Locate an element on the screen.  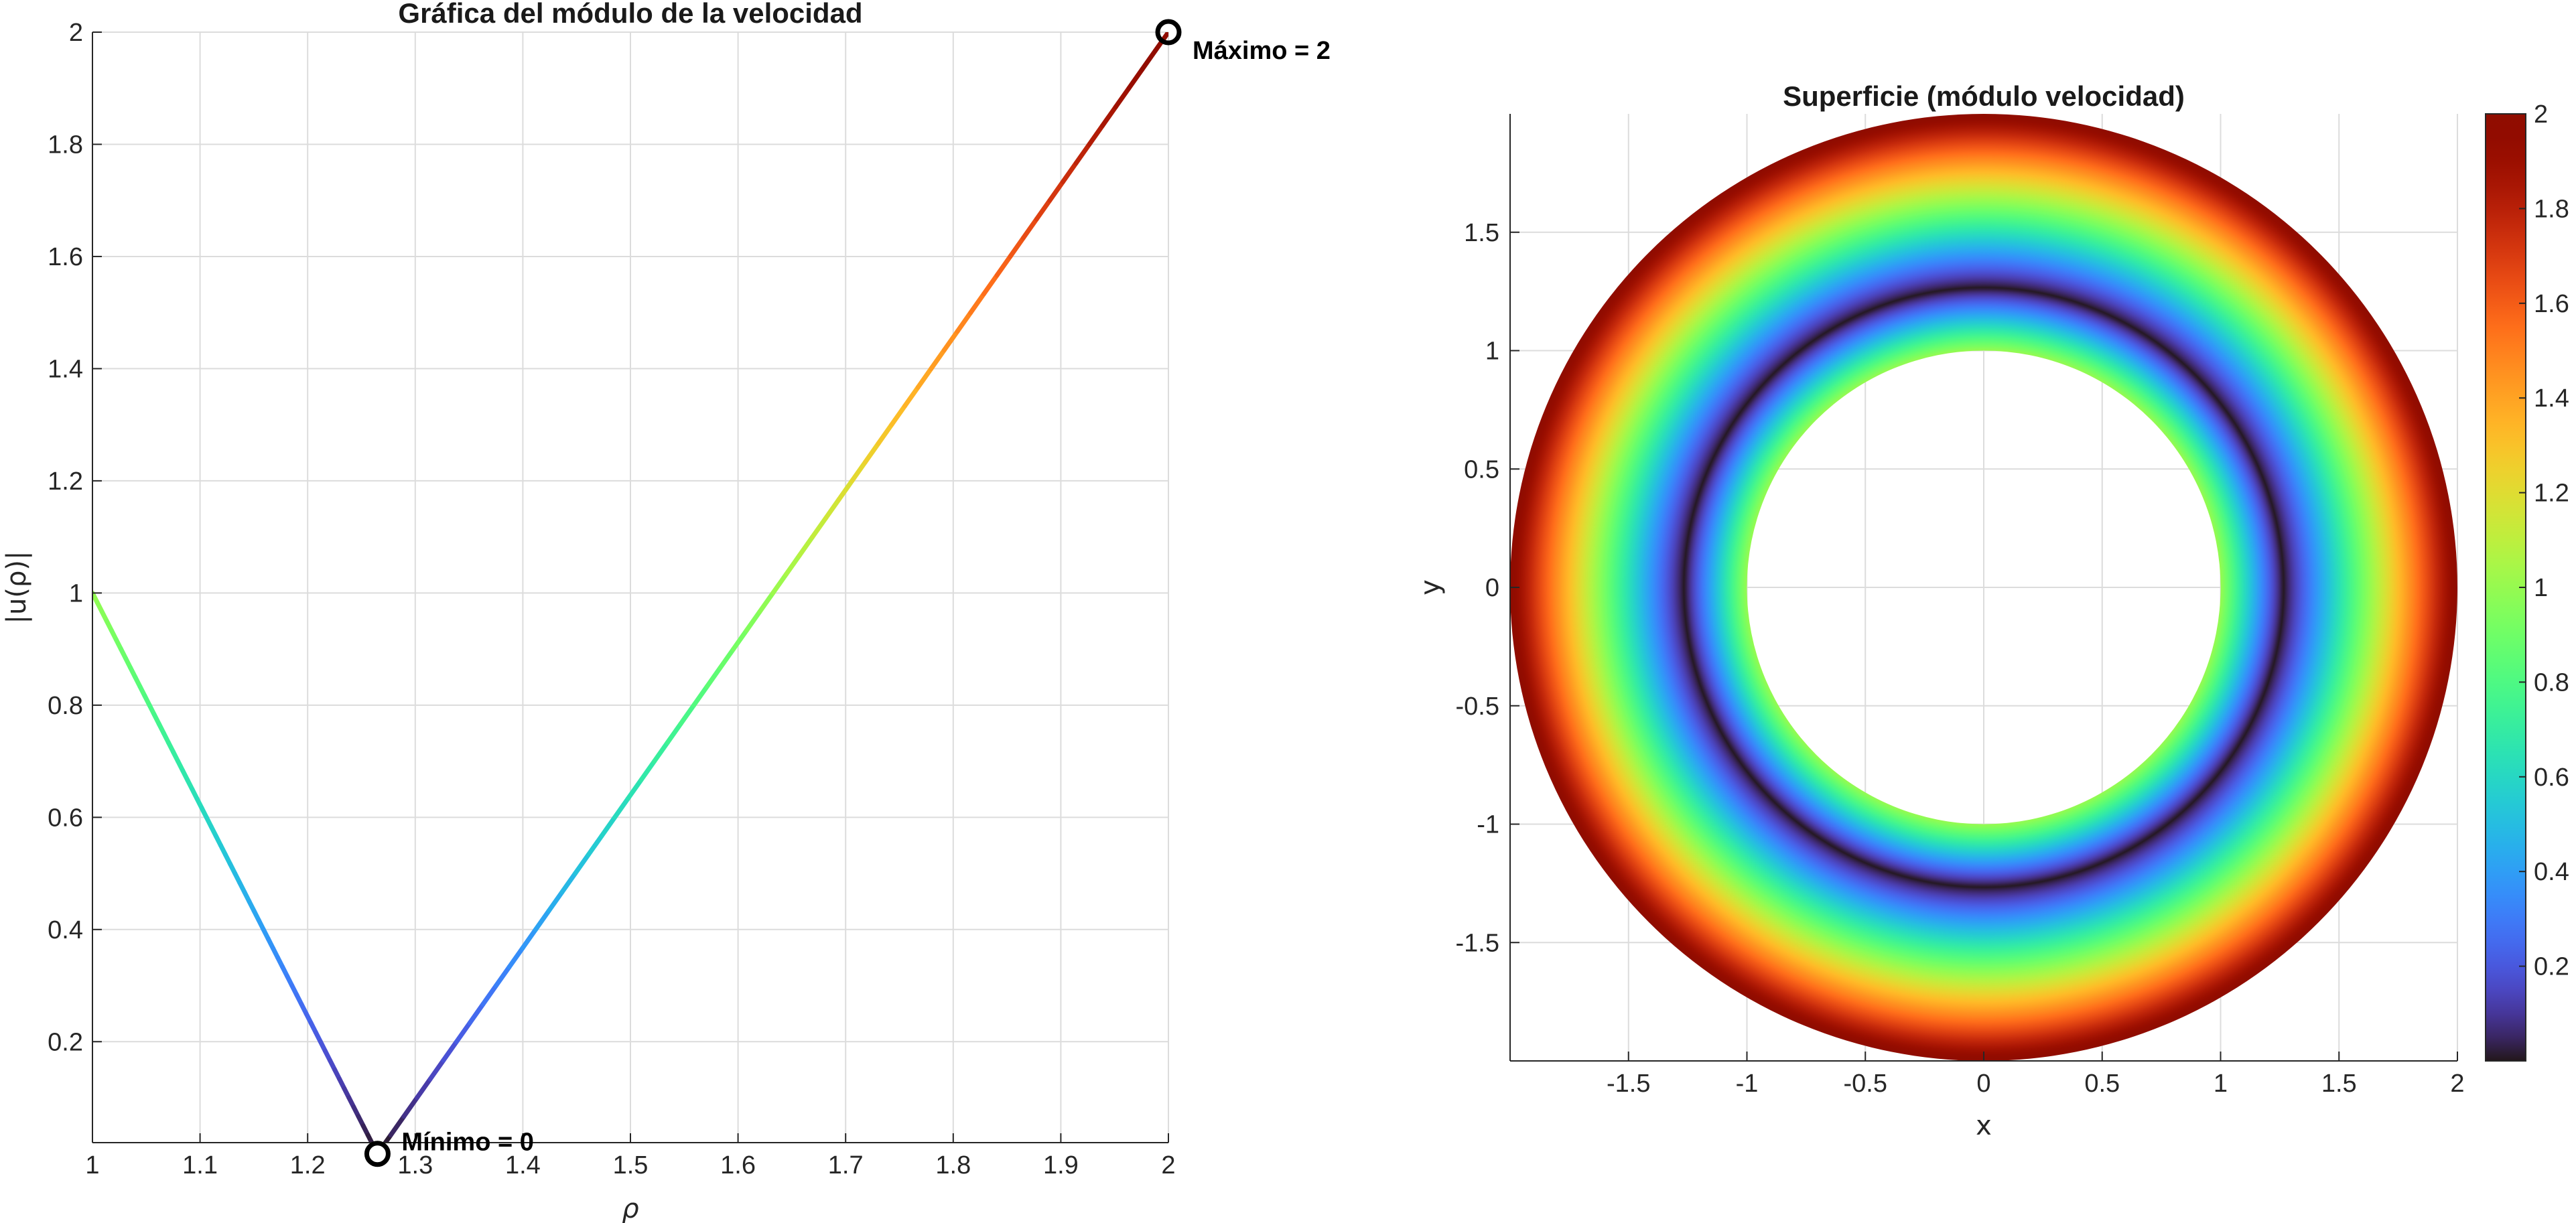
surface-y-tick-label: 0.5 is located at coordinates (1482, 470).